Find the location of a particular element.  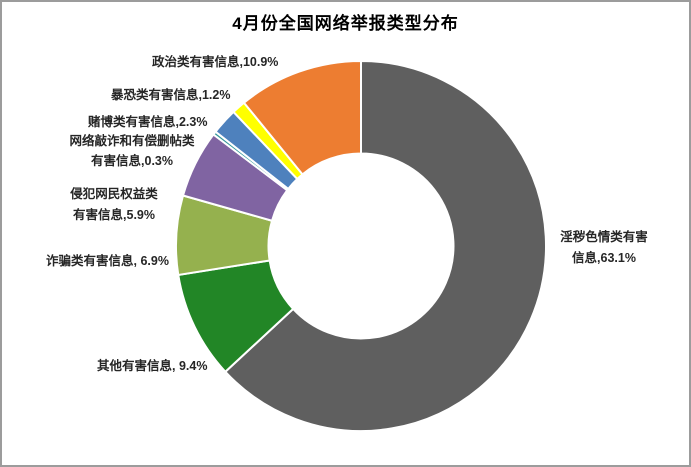

chart-title: 4月份全国网络举报类型分布 is located at coordinates (345, 23).